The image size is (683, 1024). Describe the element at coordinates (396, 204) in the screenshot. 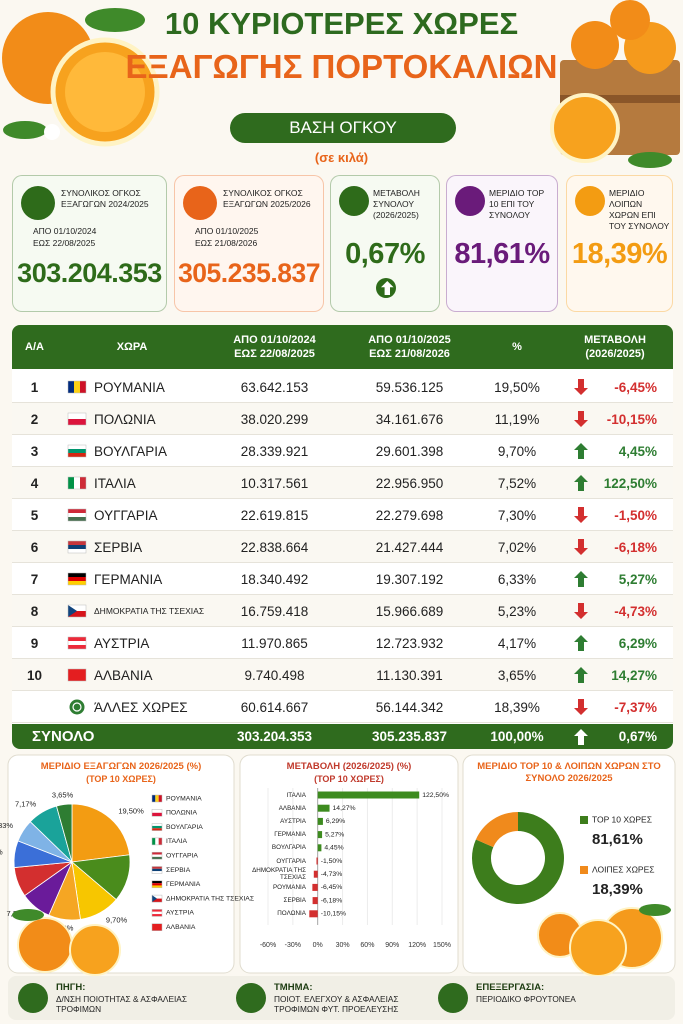

I see `kpi-label: ΜΕΤΑΒΟΛΗ ΣΥΝΟΛΟΥ (2026/2025)` at that location.